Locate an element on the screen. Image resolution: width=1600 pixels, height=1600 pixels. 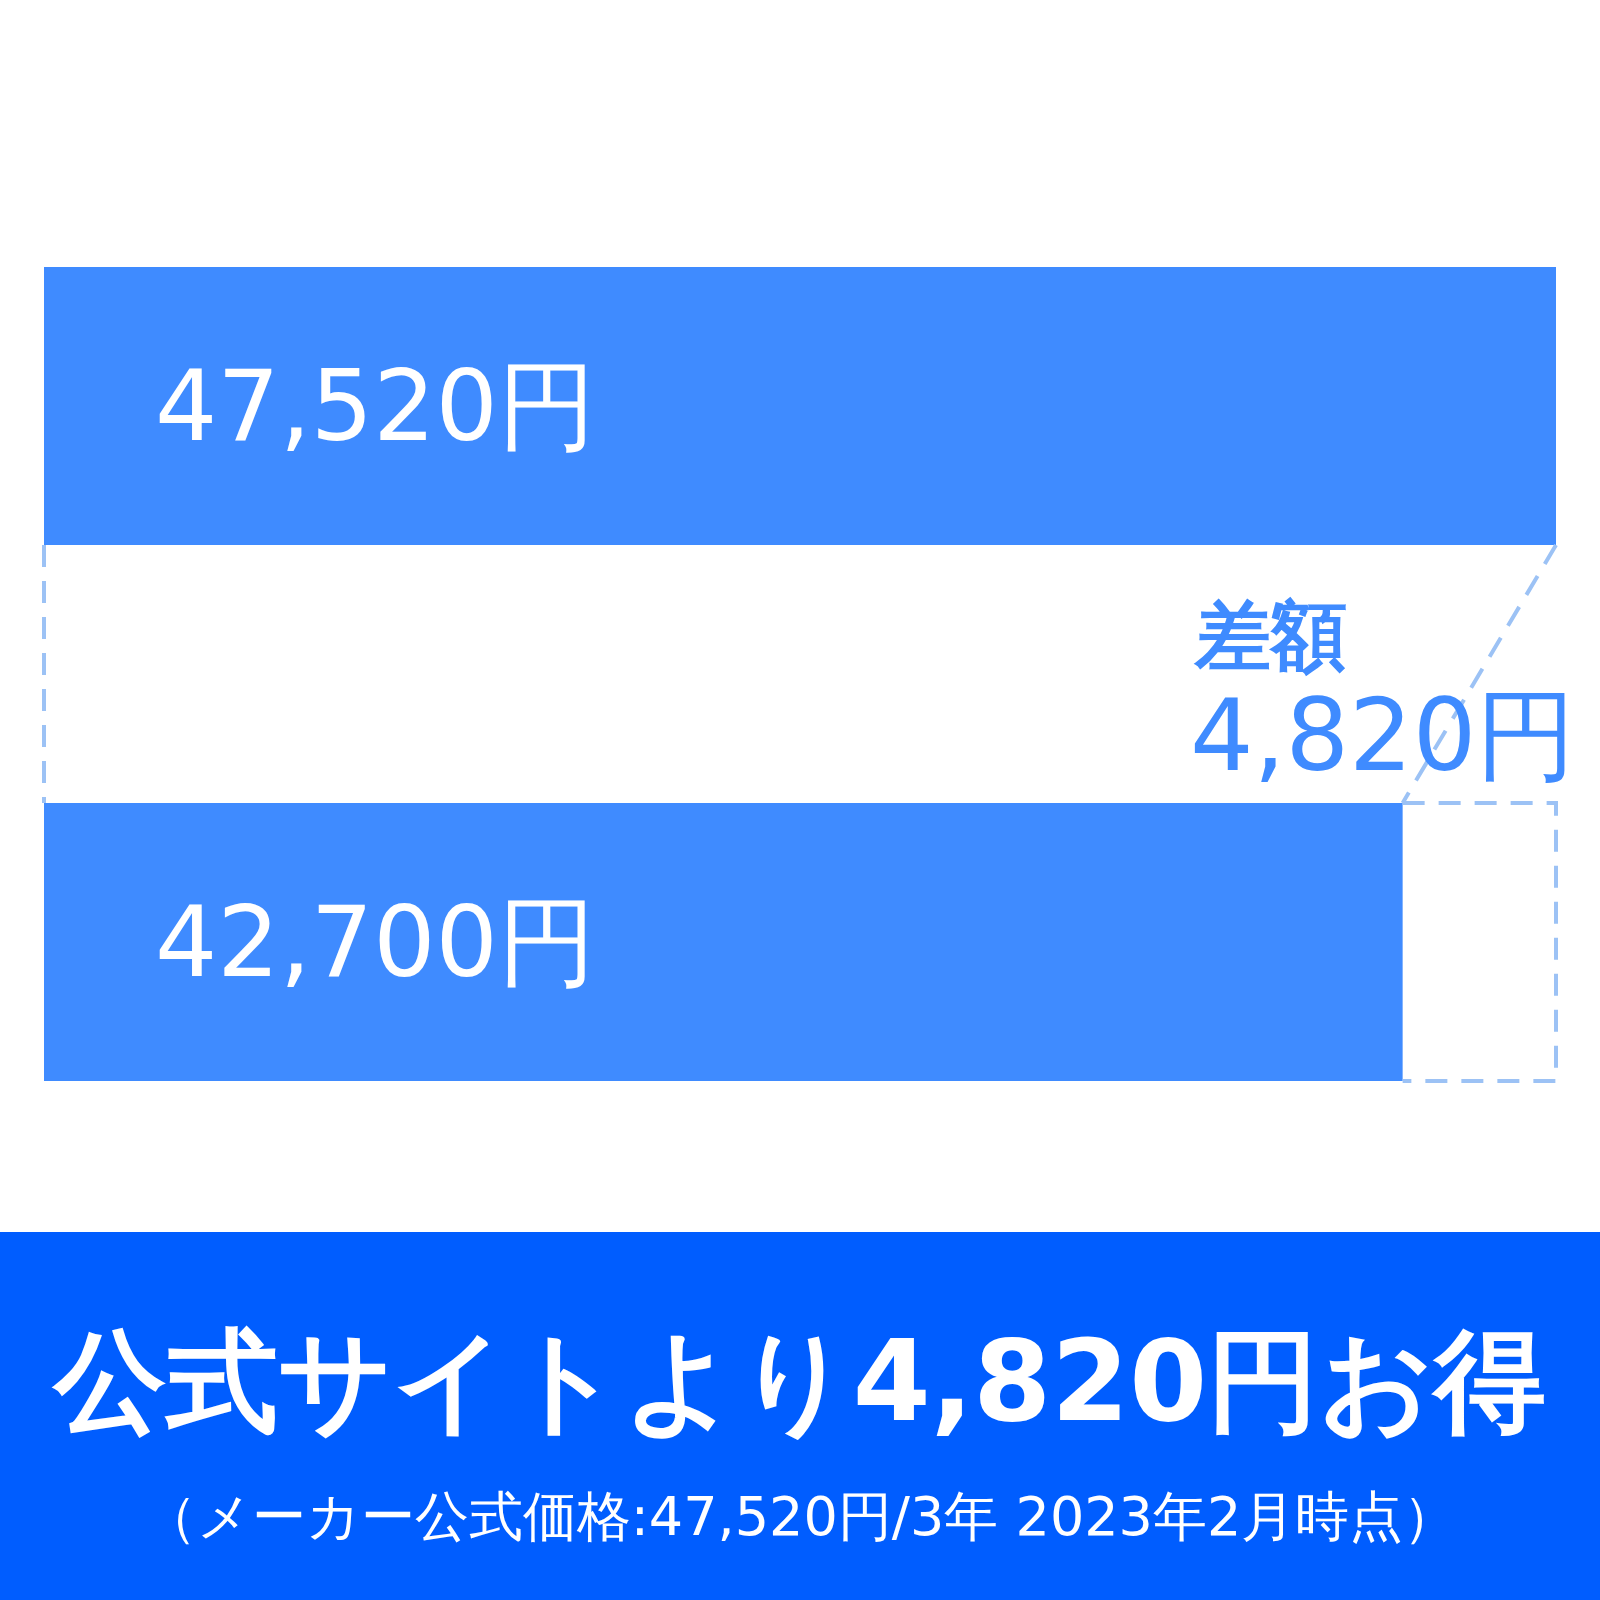
data-label: 47,520円 is located at coordinates (375, 406).